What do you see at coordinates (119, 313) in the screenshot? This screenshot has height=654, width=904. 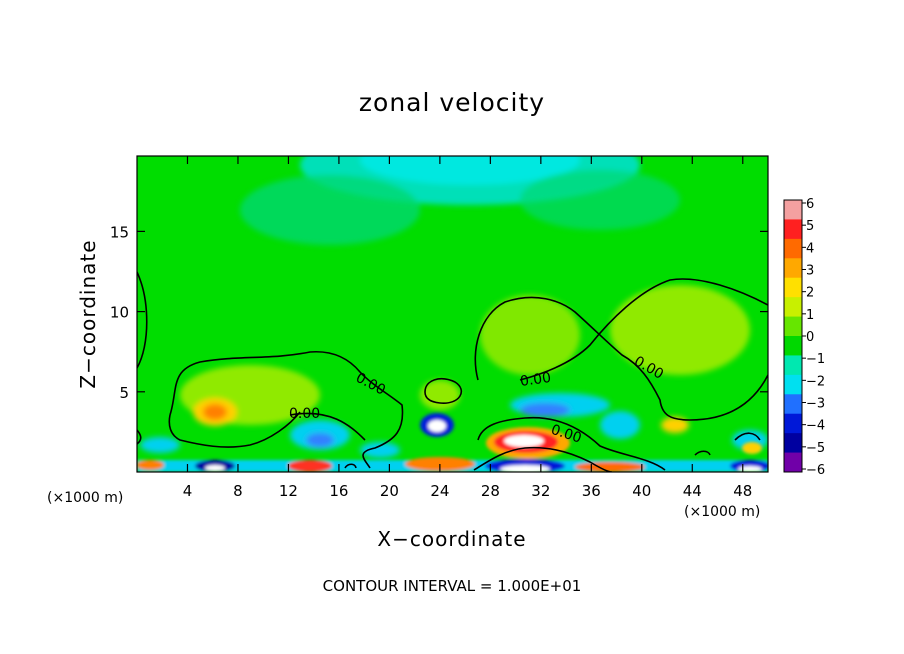 I see `y-tick-label: 10` at bounding box center [119, 313].